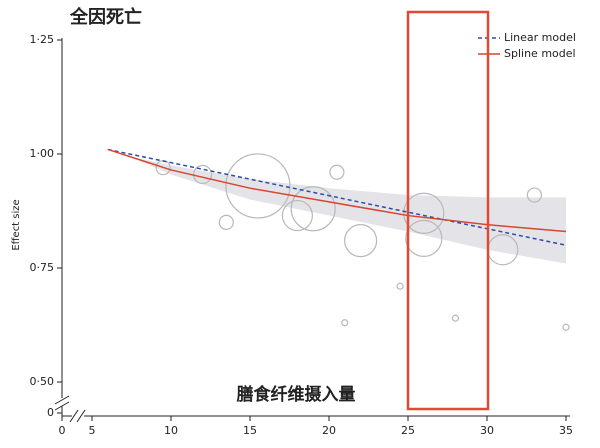 The width and height of the screenshot is (600, 448). I want to click on y-tick-label: 1·00, so click(42, 153).